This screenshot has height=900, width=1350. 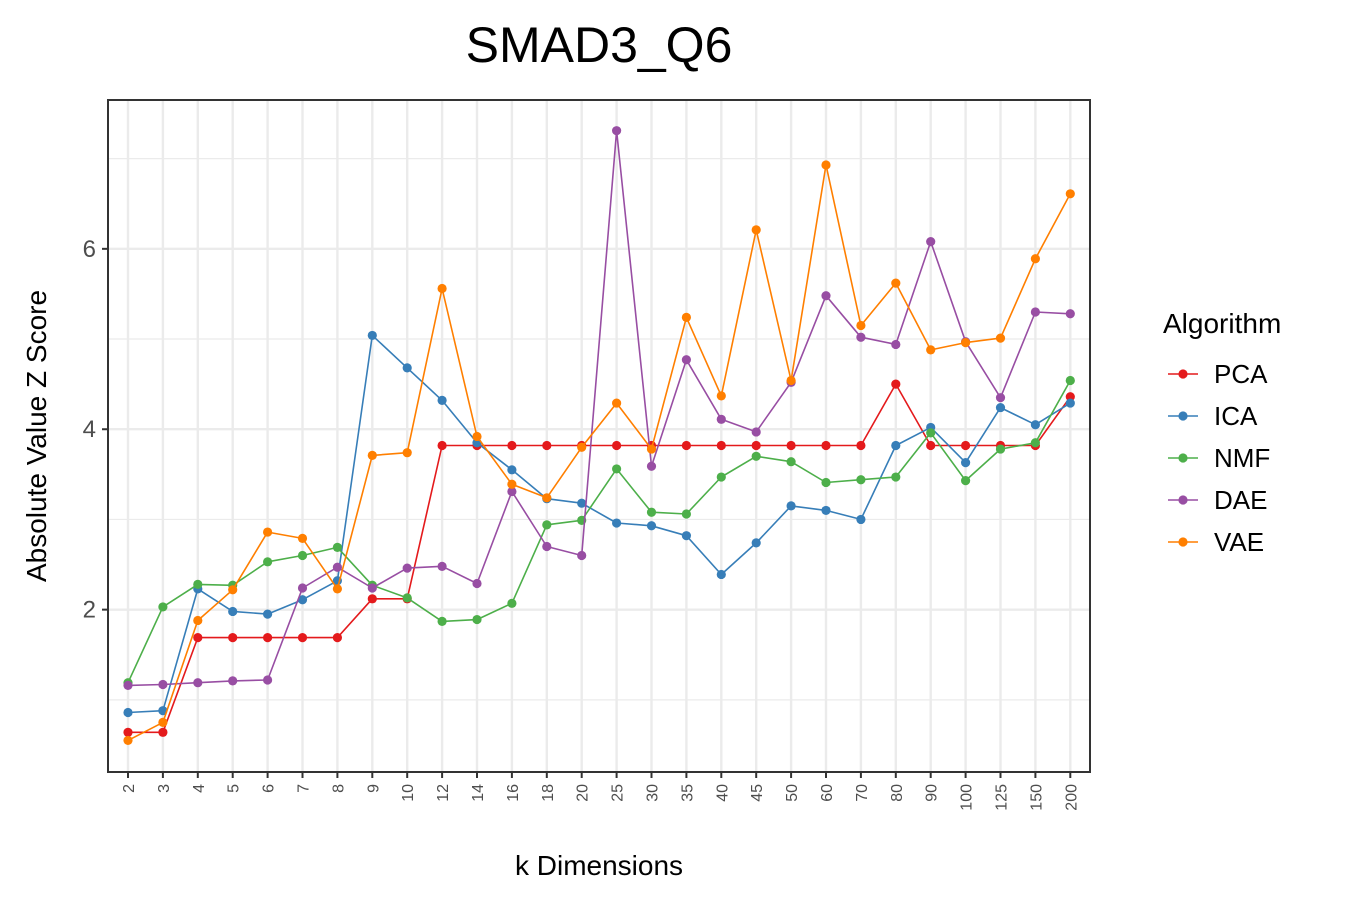 I want to click on x-tick-label: 10, so click(x=408, y=793).